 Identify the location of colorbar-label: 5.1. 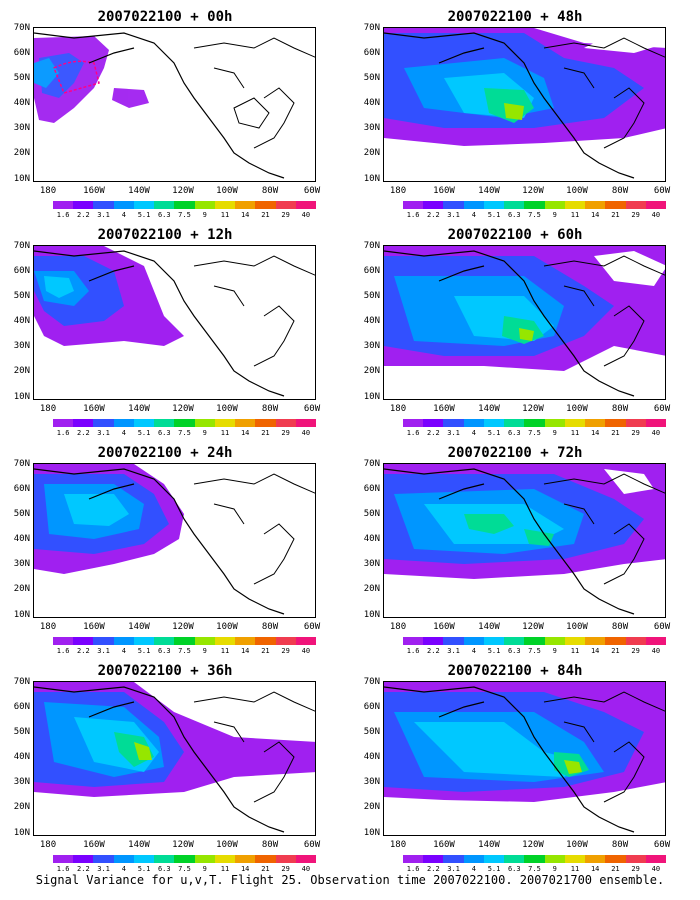
(144, 651).